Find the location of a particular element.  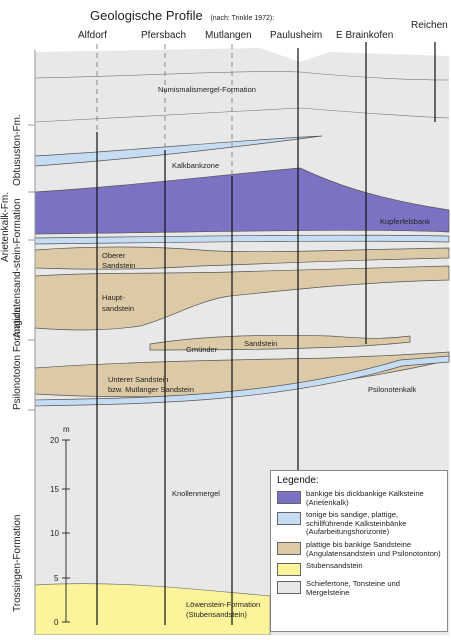

location-mutlangen: Mutlangen is located at coordinates (228, 35).